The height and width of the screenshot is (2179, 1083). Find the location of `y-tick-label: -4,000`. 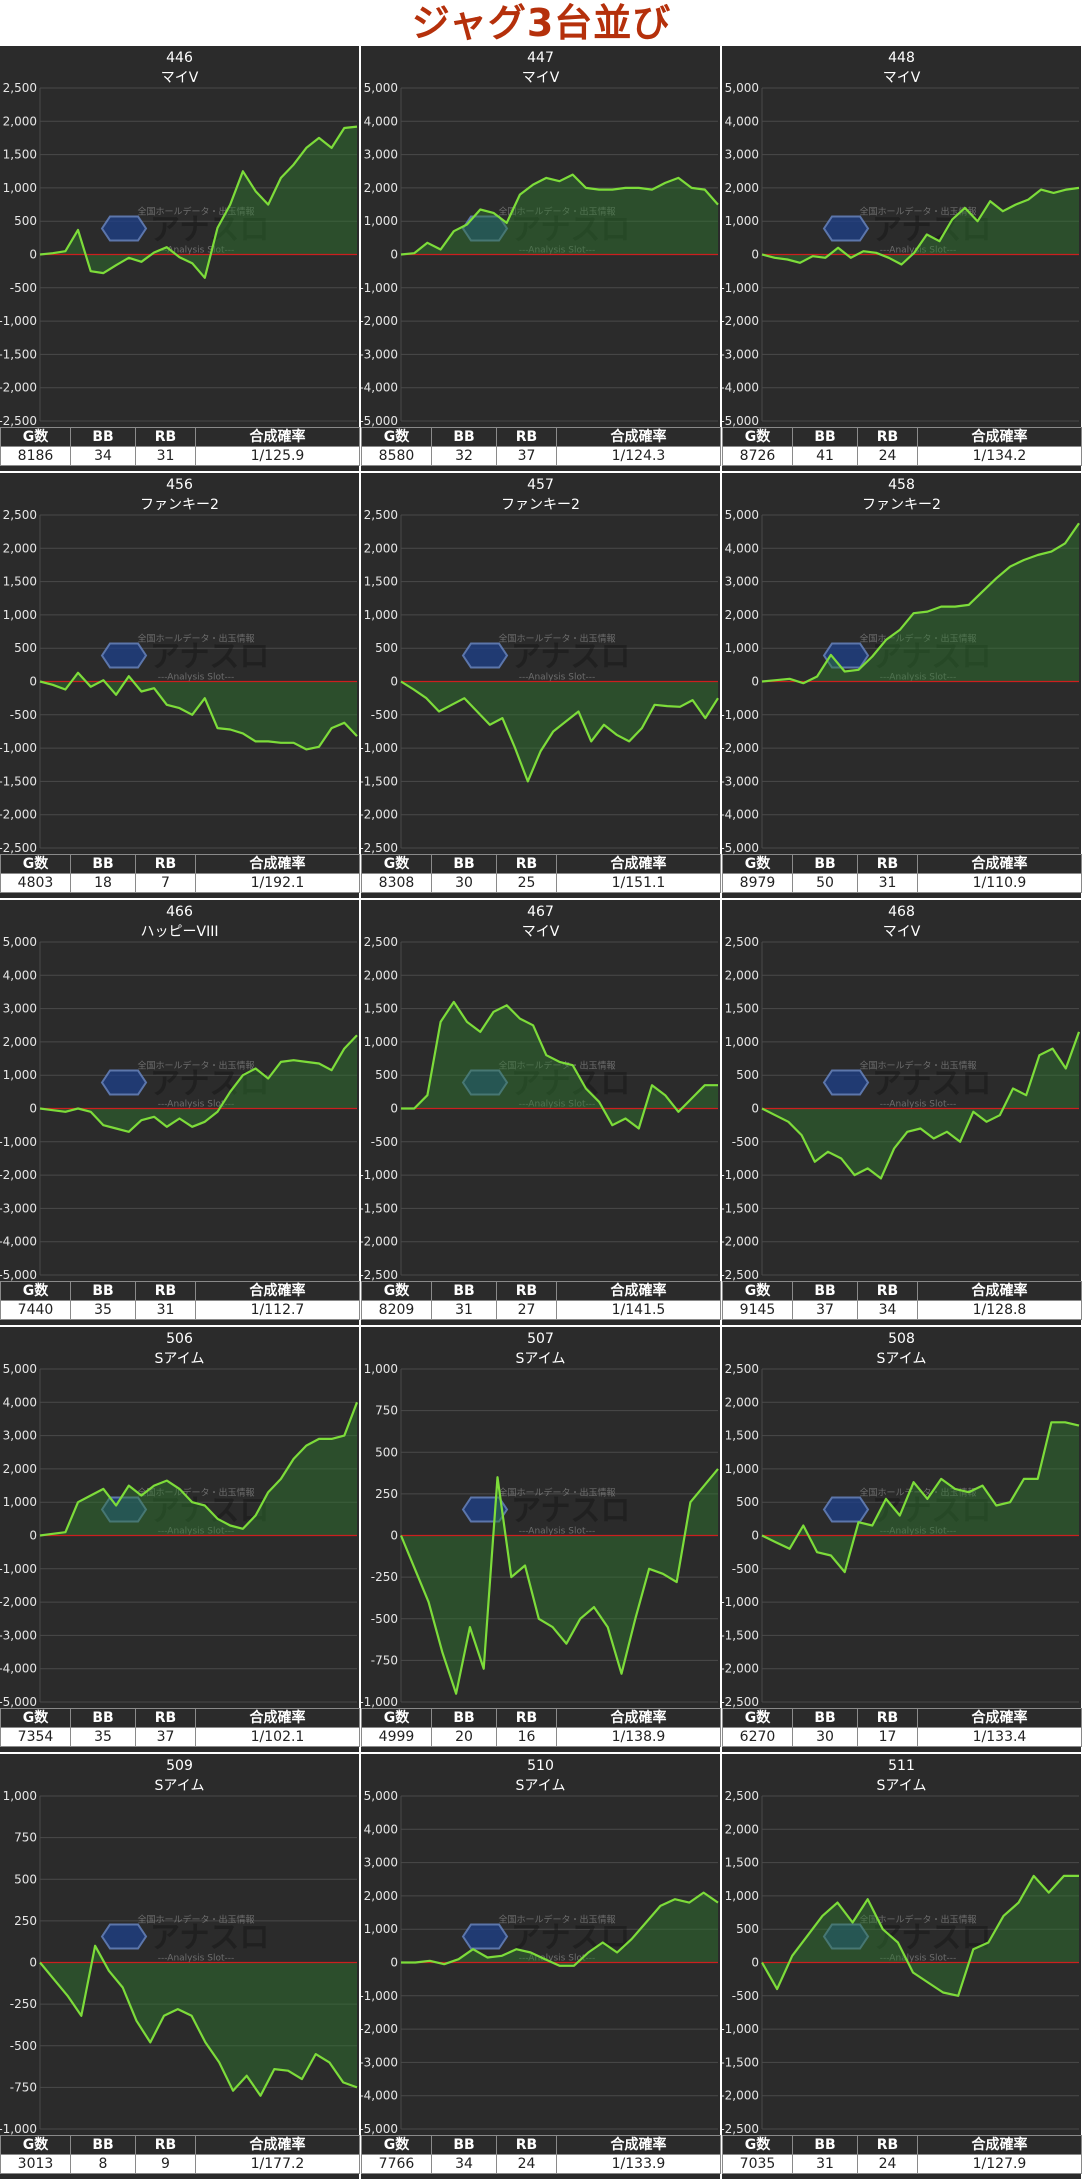

y-tick-label: -4,000 is located at coordinates (18, 1669).